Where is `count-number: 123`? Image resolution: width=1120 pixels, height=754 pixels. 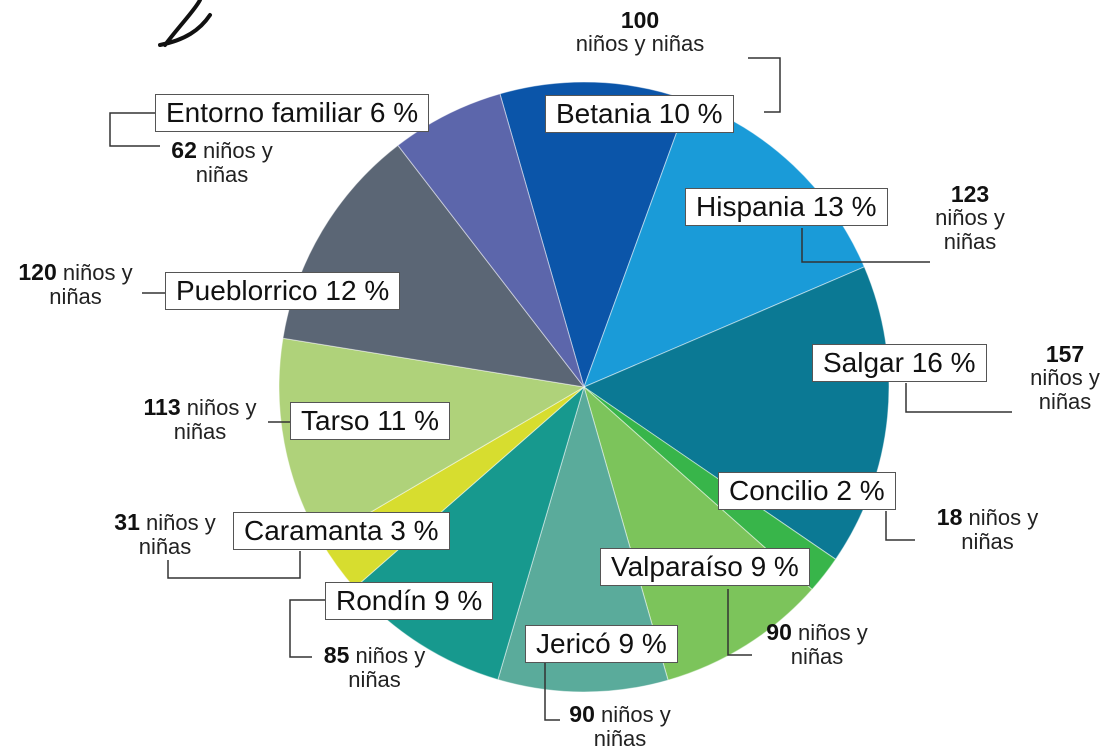 count-number: 123 is located at coordinates (970, 194).